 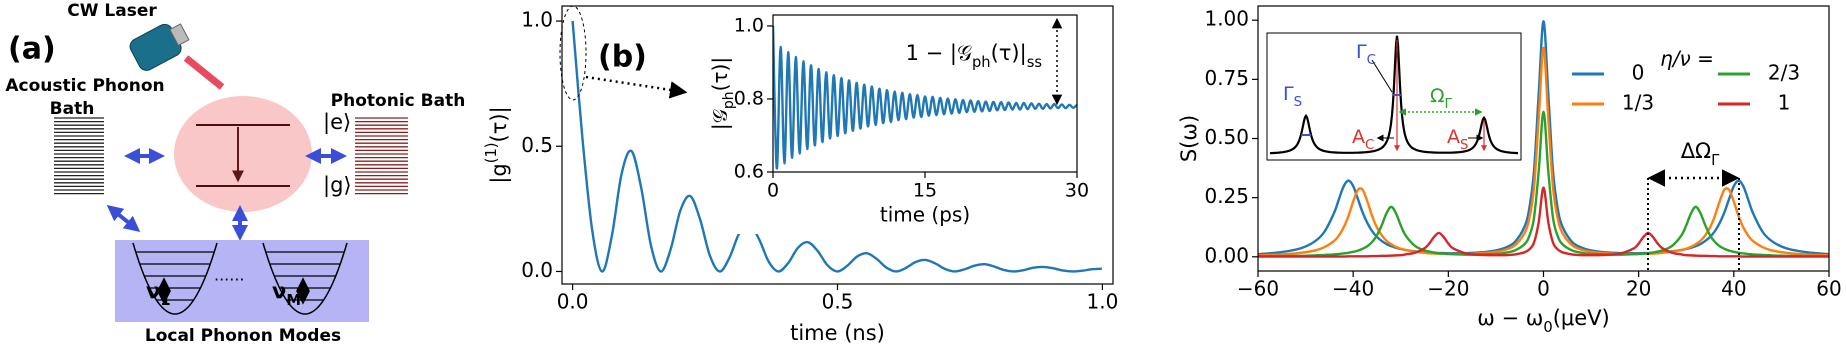 What do you see at coordinates (243, 154) in the screenshot?
I see `emitter` at bounding box center [243, 154].